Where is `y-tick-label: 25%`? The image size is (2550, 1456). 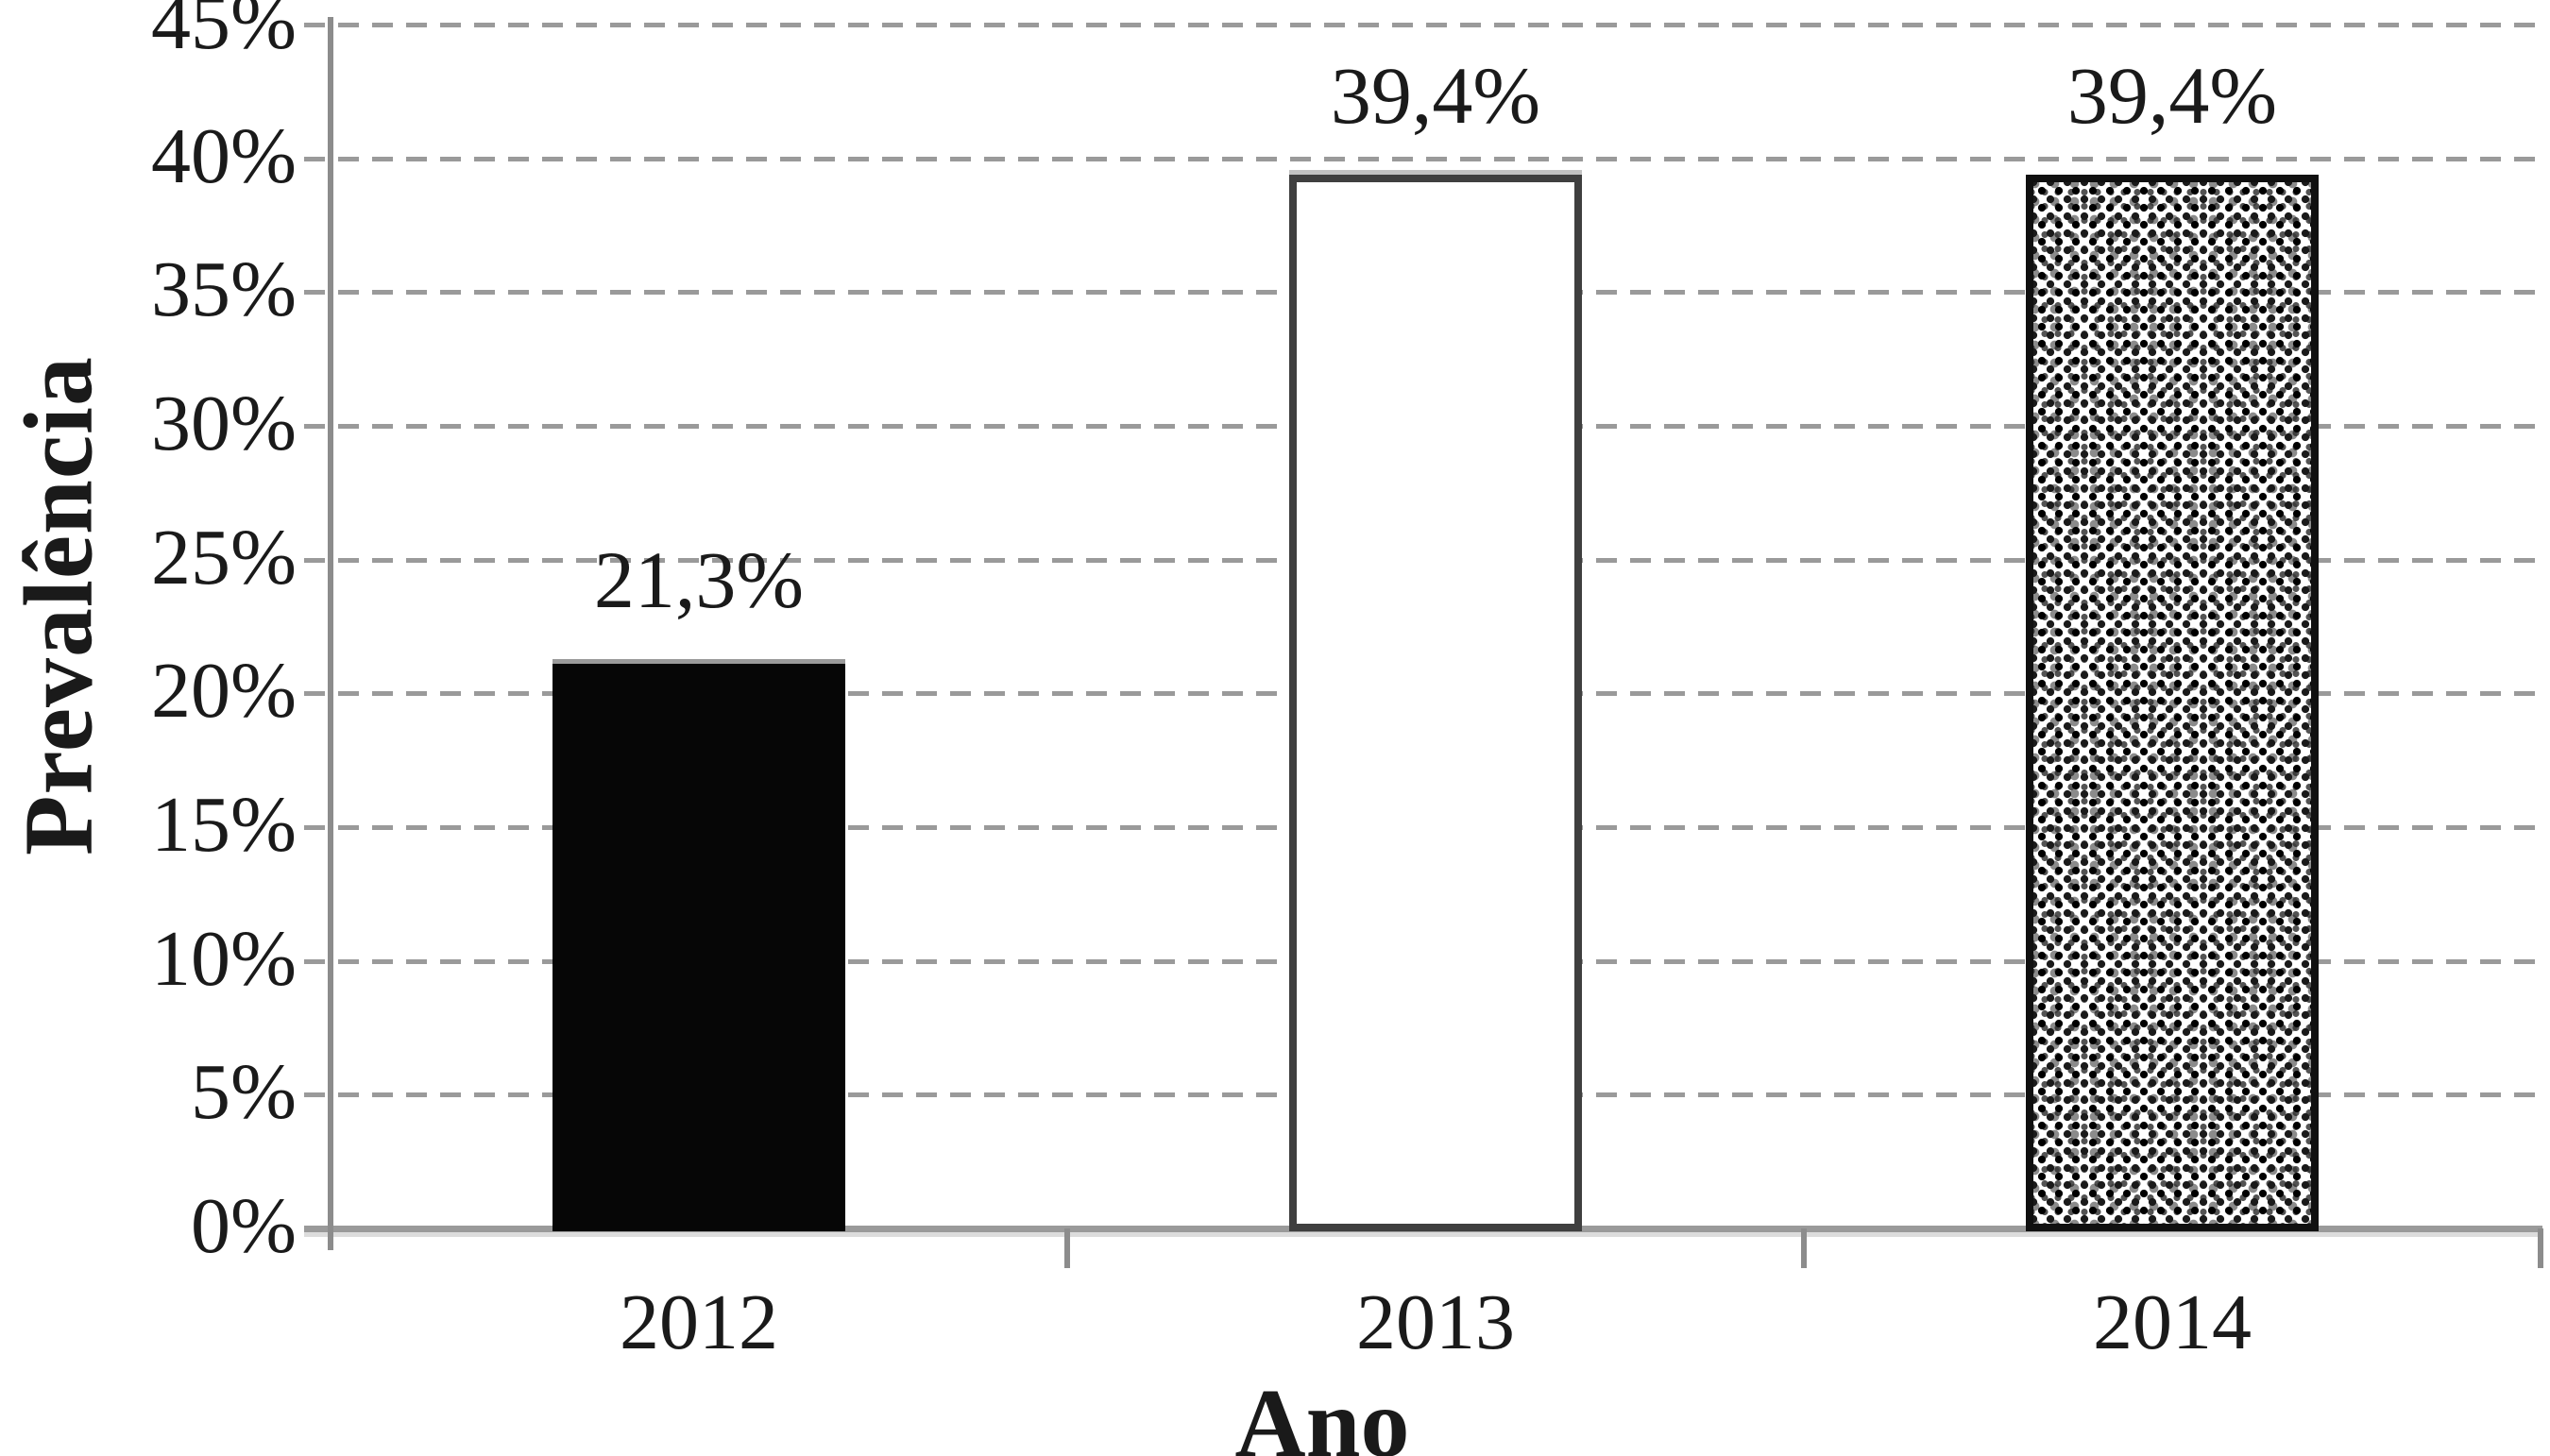
y-tick-label: 25% is located at coordinates (224, 557).